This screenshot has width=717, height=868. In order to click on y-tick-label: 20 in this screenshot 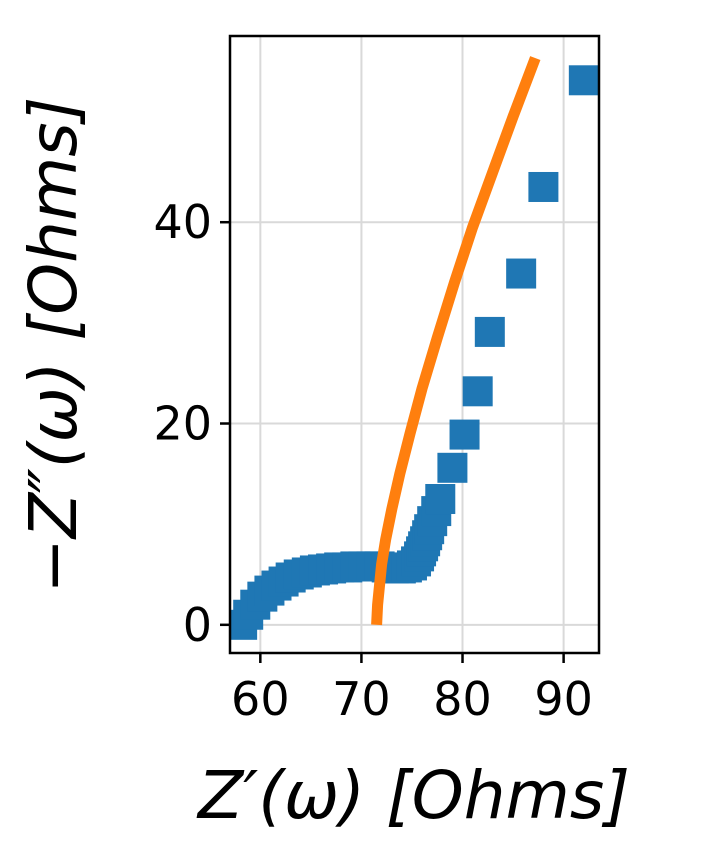, I will do `click(182, 424)`.